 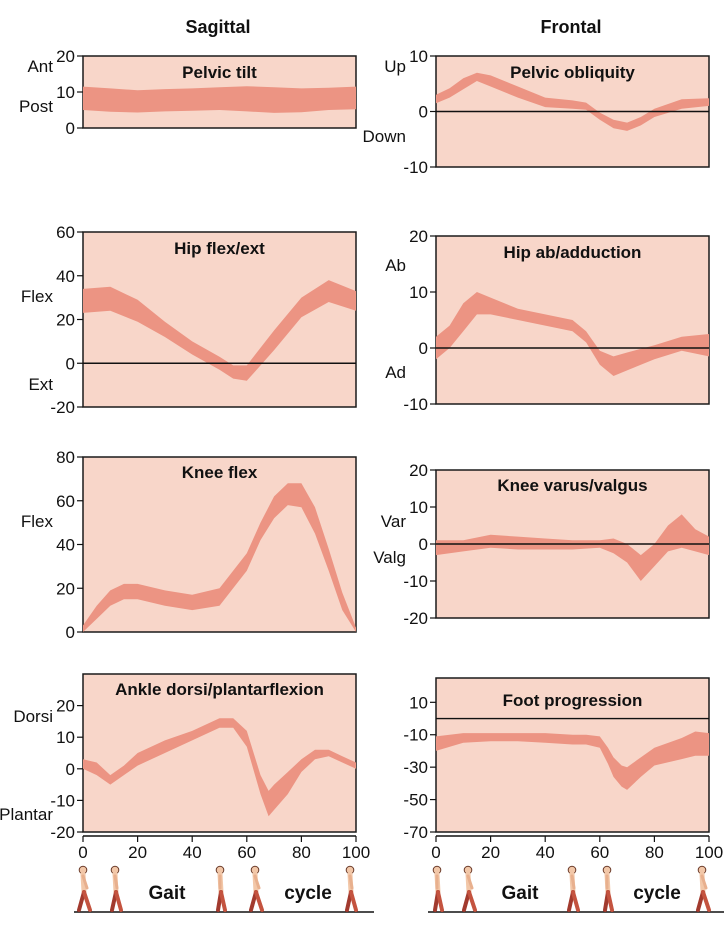 I want to click on chart-title: Knee varus/valgus, so click(x=572, y=485).